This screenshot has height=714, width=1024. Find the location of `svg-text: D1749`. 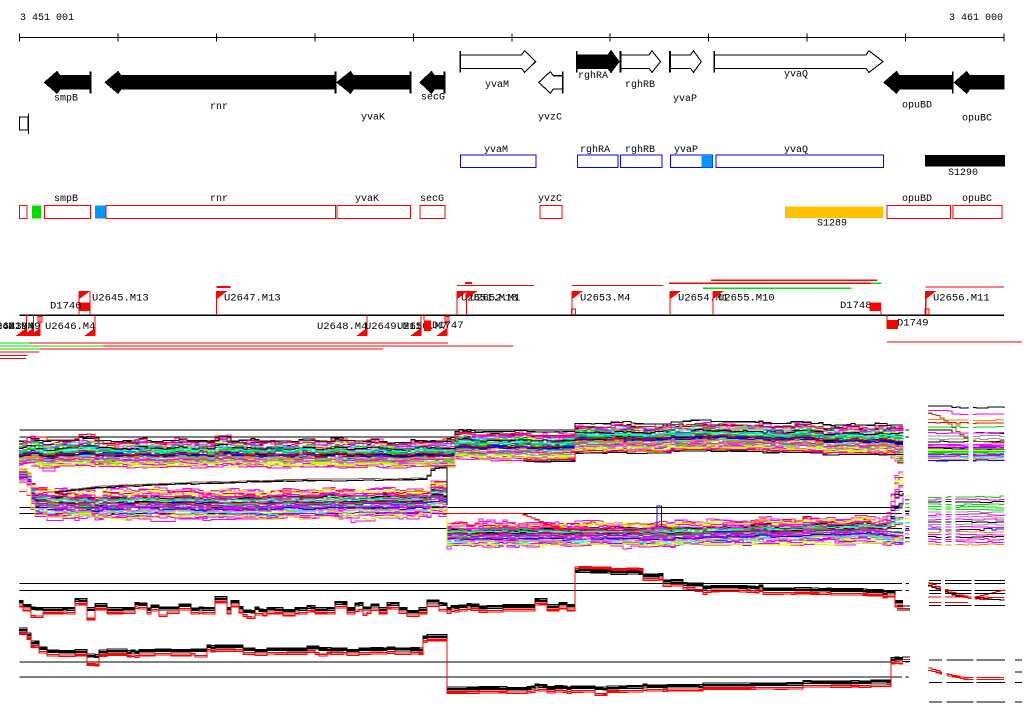

svg-text: D1749 is located at coordinates (913, 324).